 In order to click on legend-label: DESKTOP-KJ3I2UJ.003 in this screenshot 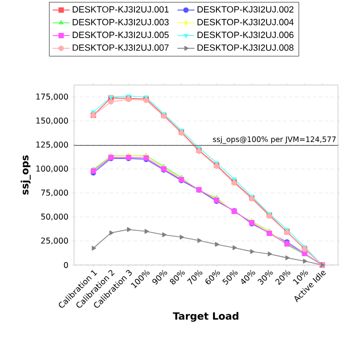, I will do `click(120, 22)`.